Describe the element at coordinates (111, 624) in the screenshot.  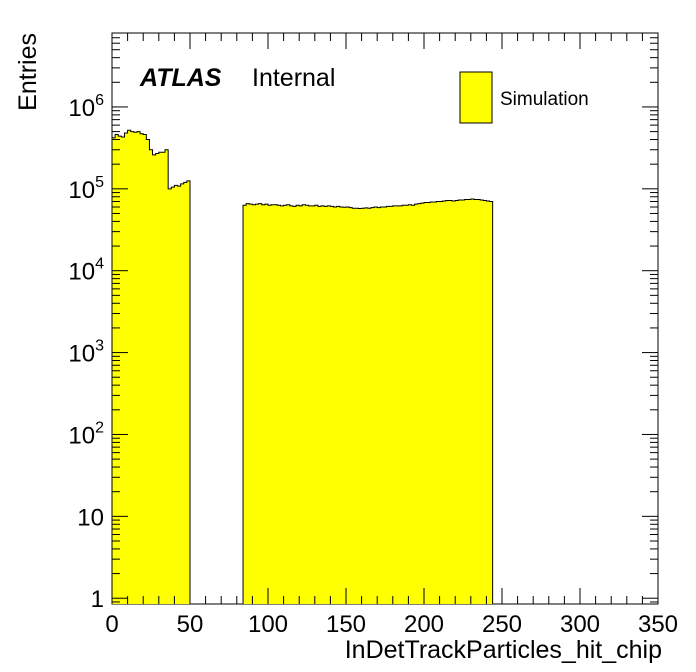
I see `x-tick-label: 0` at that location.